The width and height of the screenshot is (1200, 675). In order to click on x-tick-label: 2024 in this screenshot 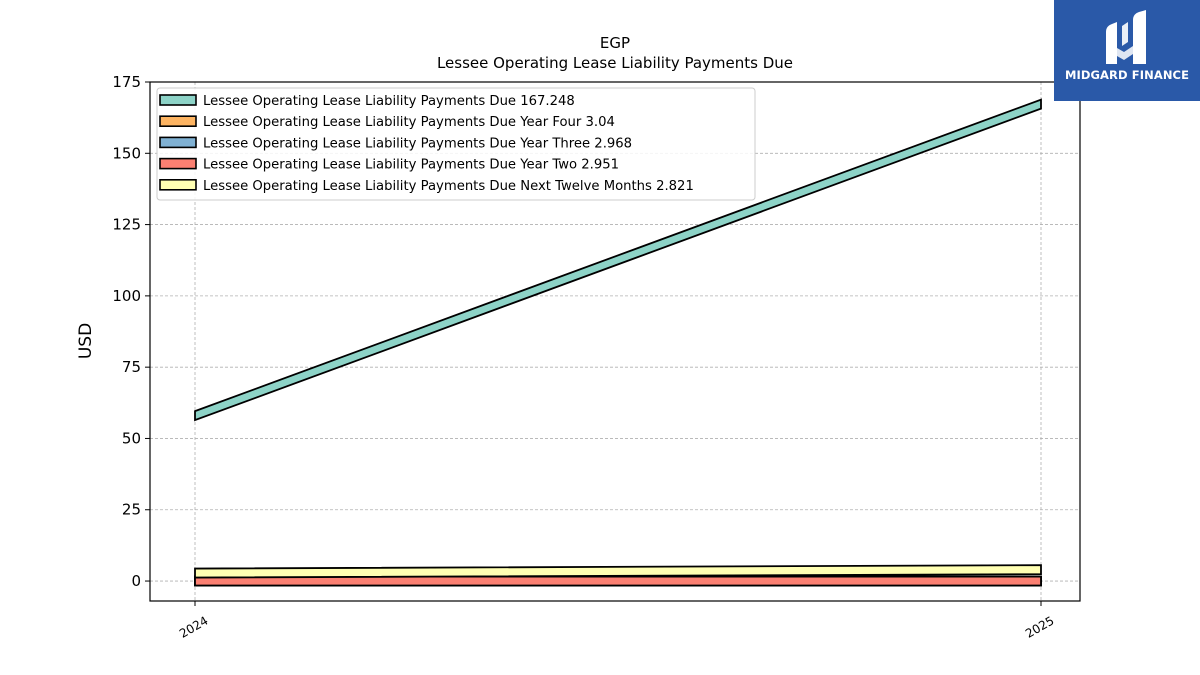, I will do `click(193, 626)`.